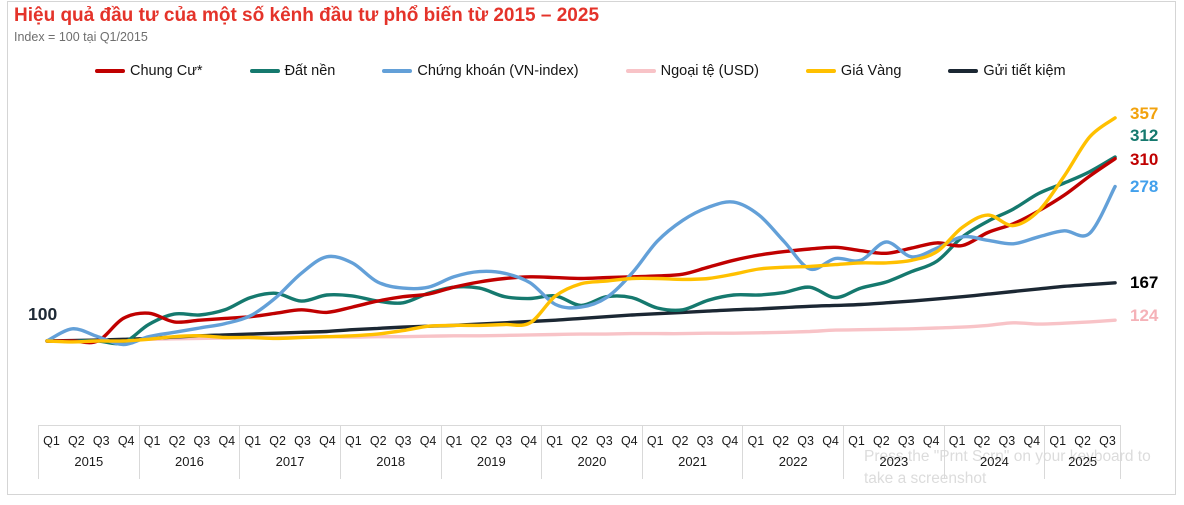  What do you see at coordinates (81, 37) in the screenshot?
I see `page-subtitle: Index = 100 tại Q1/2015` at bounding box center [81, 37].